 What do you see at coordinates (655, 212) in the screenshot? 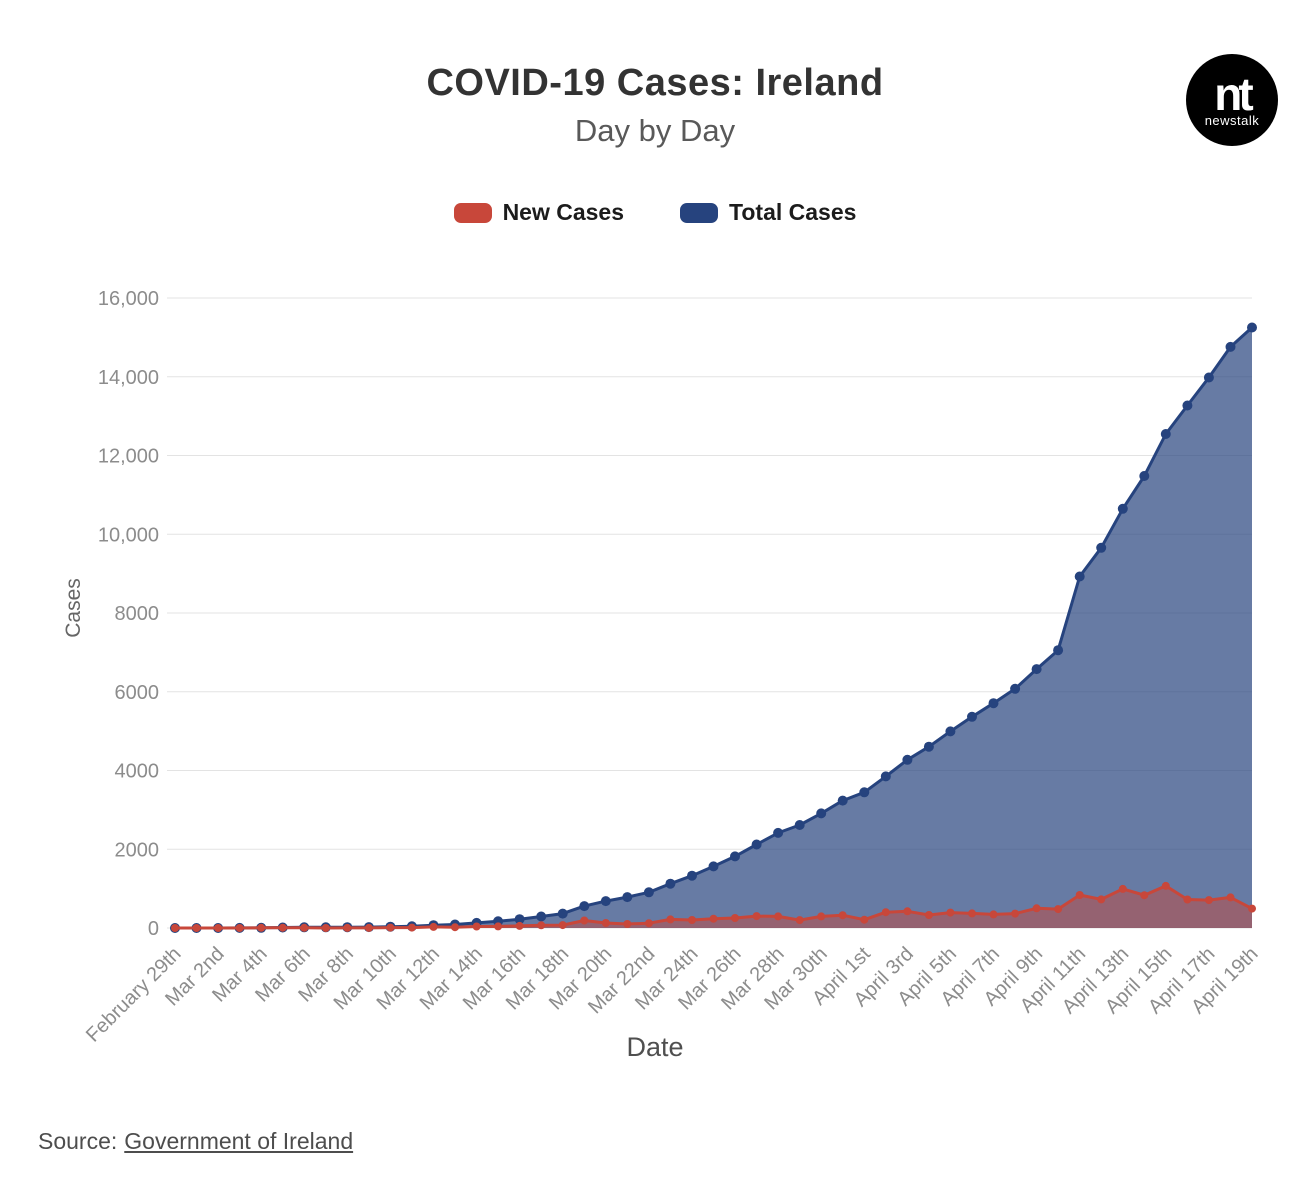
I see `legend: New Cases Total Cases` at bounding box center [655, 212].